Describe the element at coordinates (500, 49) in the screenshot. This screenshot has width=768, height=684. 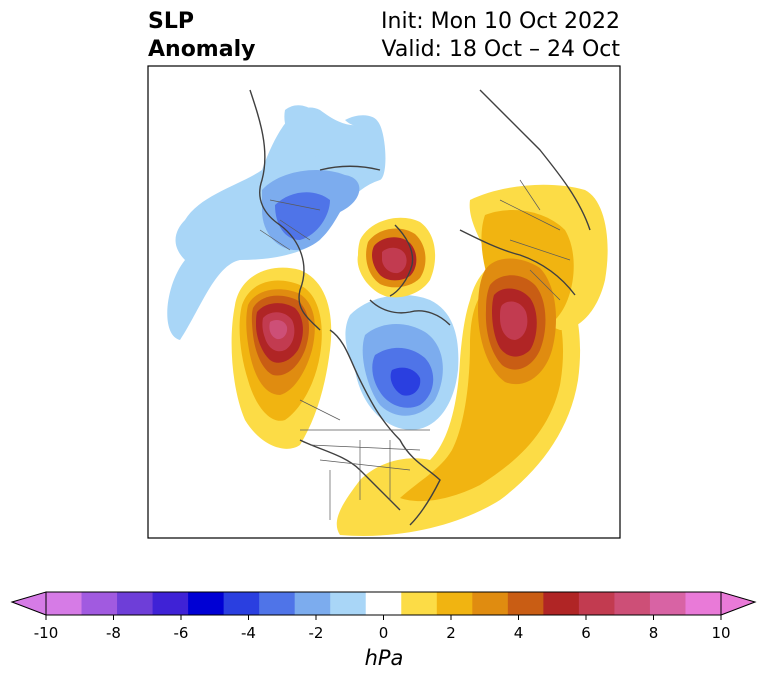
I see `valid-dates: Valid: 18 Oct – 24 Oct` at that location.